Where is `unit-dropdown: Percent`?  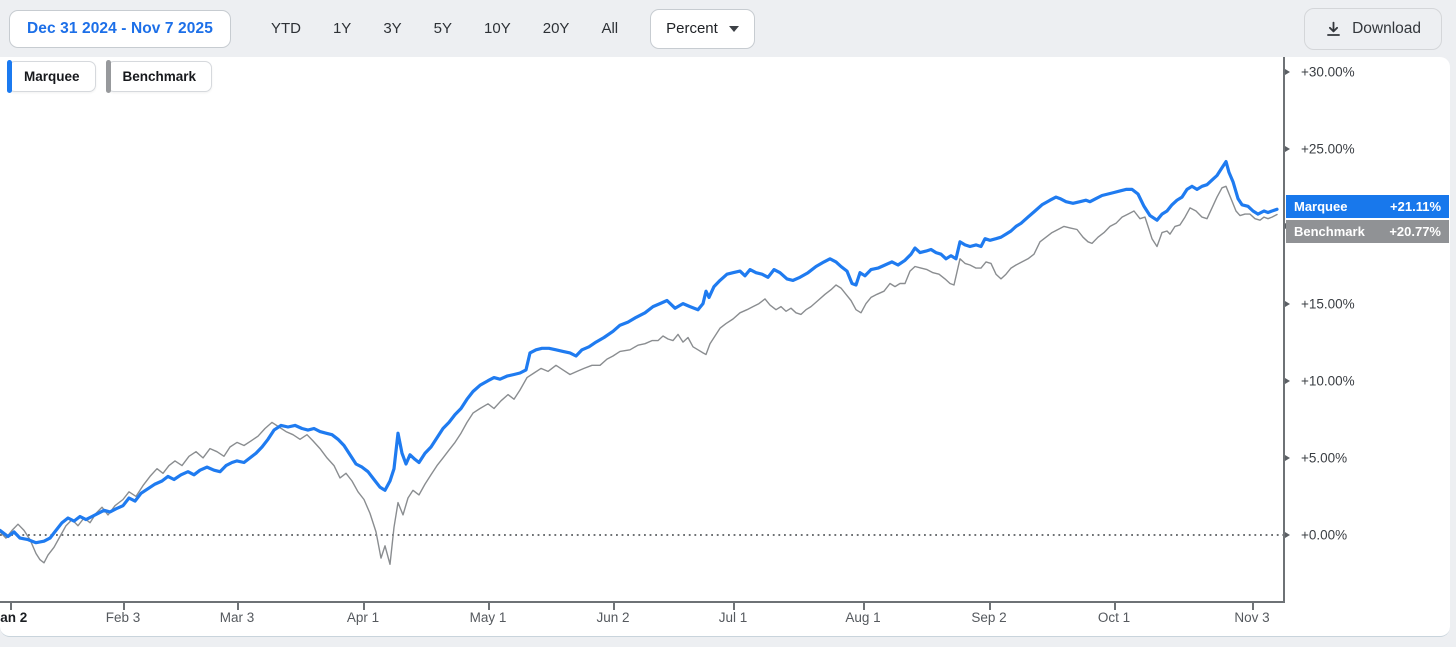 unit-dropdown: Percent is located at coordinates (702, 28).